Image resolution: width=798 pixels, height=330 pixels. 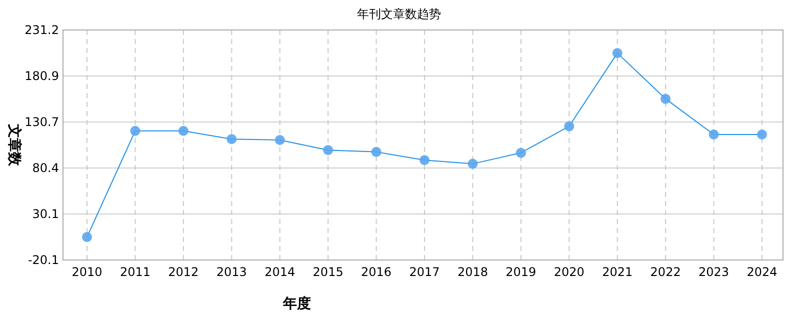 What do you see at coordinates (135, 272) in the screenshot?
I see `x-tick-label: 2011` at bounding box center [135, 272].